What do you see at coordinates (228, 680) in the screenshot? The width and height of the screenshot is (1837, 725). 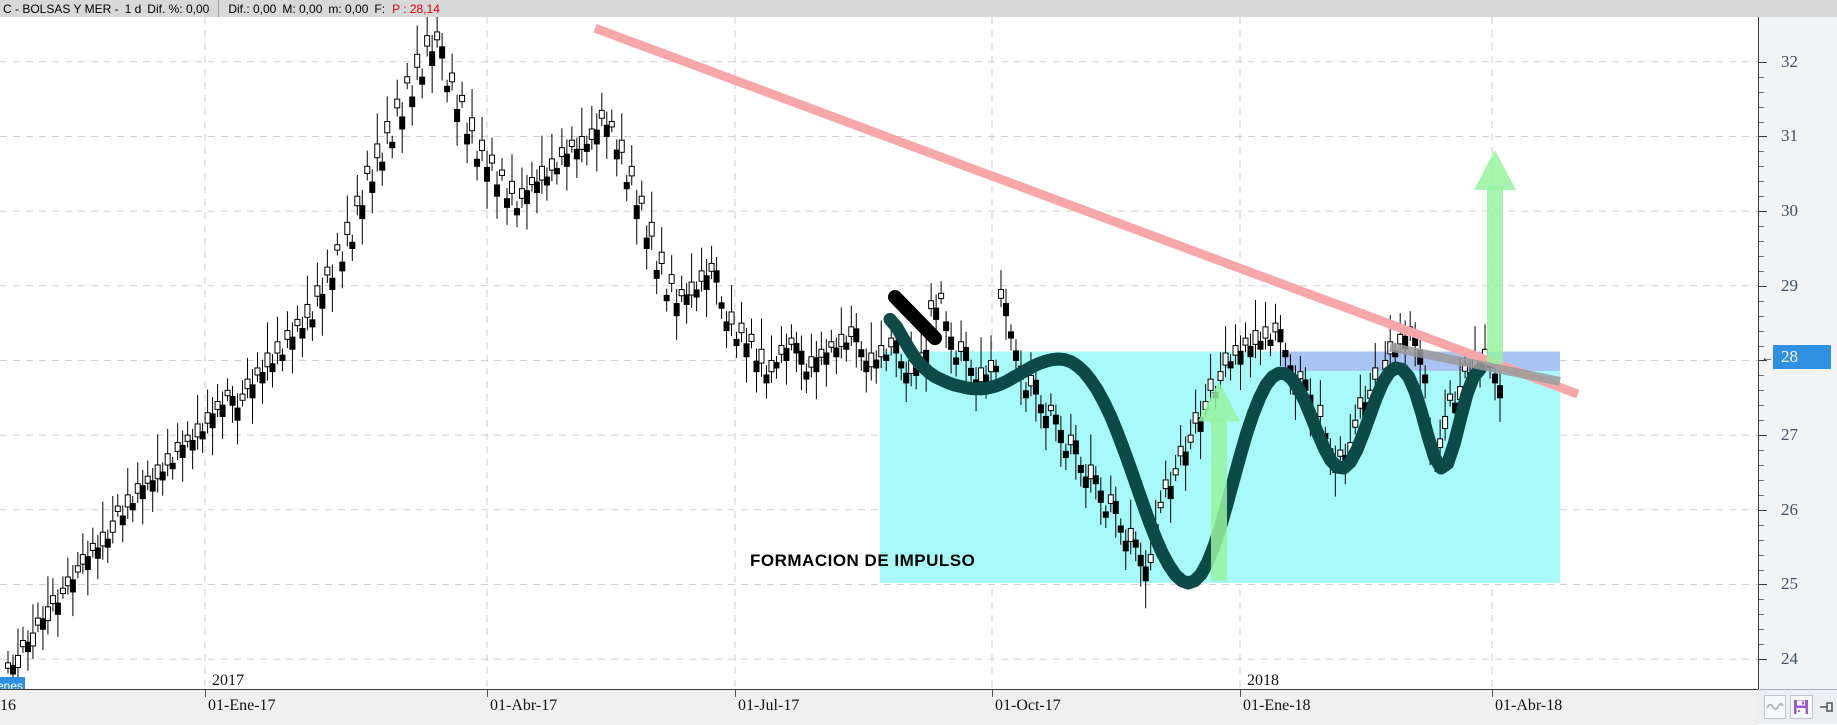 I see `year-marker-label: 2017` at bounding box center [228, 680].